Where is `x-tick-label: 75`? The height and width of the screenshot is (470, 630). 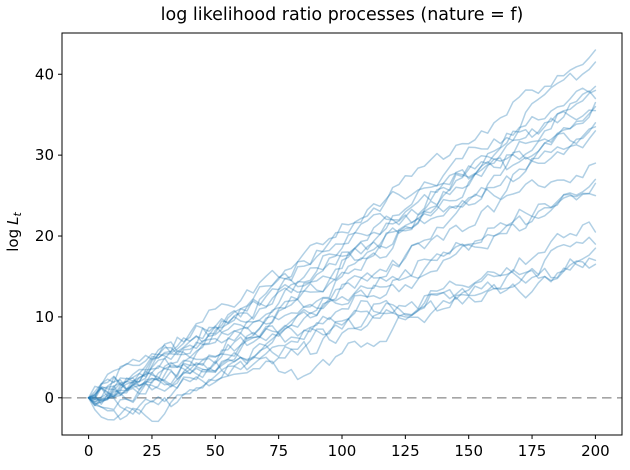
x-tick-label: 75 is located at coordinates (278, 451).